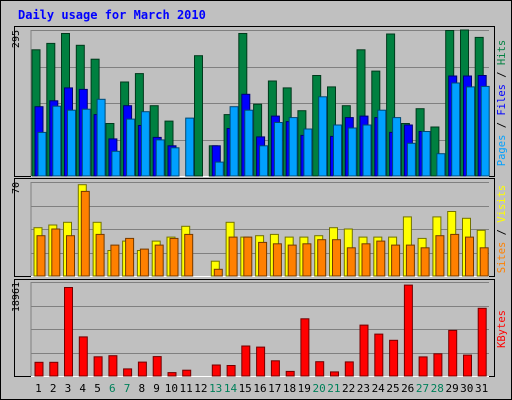 Image resolution: width=512 pixels, height=400 pixels. What do you see at coordinates (333, 388) in the screenshot?
I see `x-tick-label-day-21: 21` at bounding box center [333, 388].